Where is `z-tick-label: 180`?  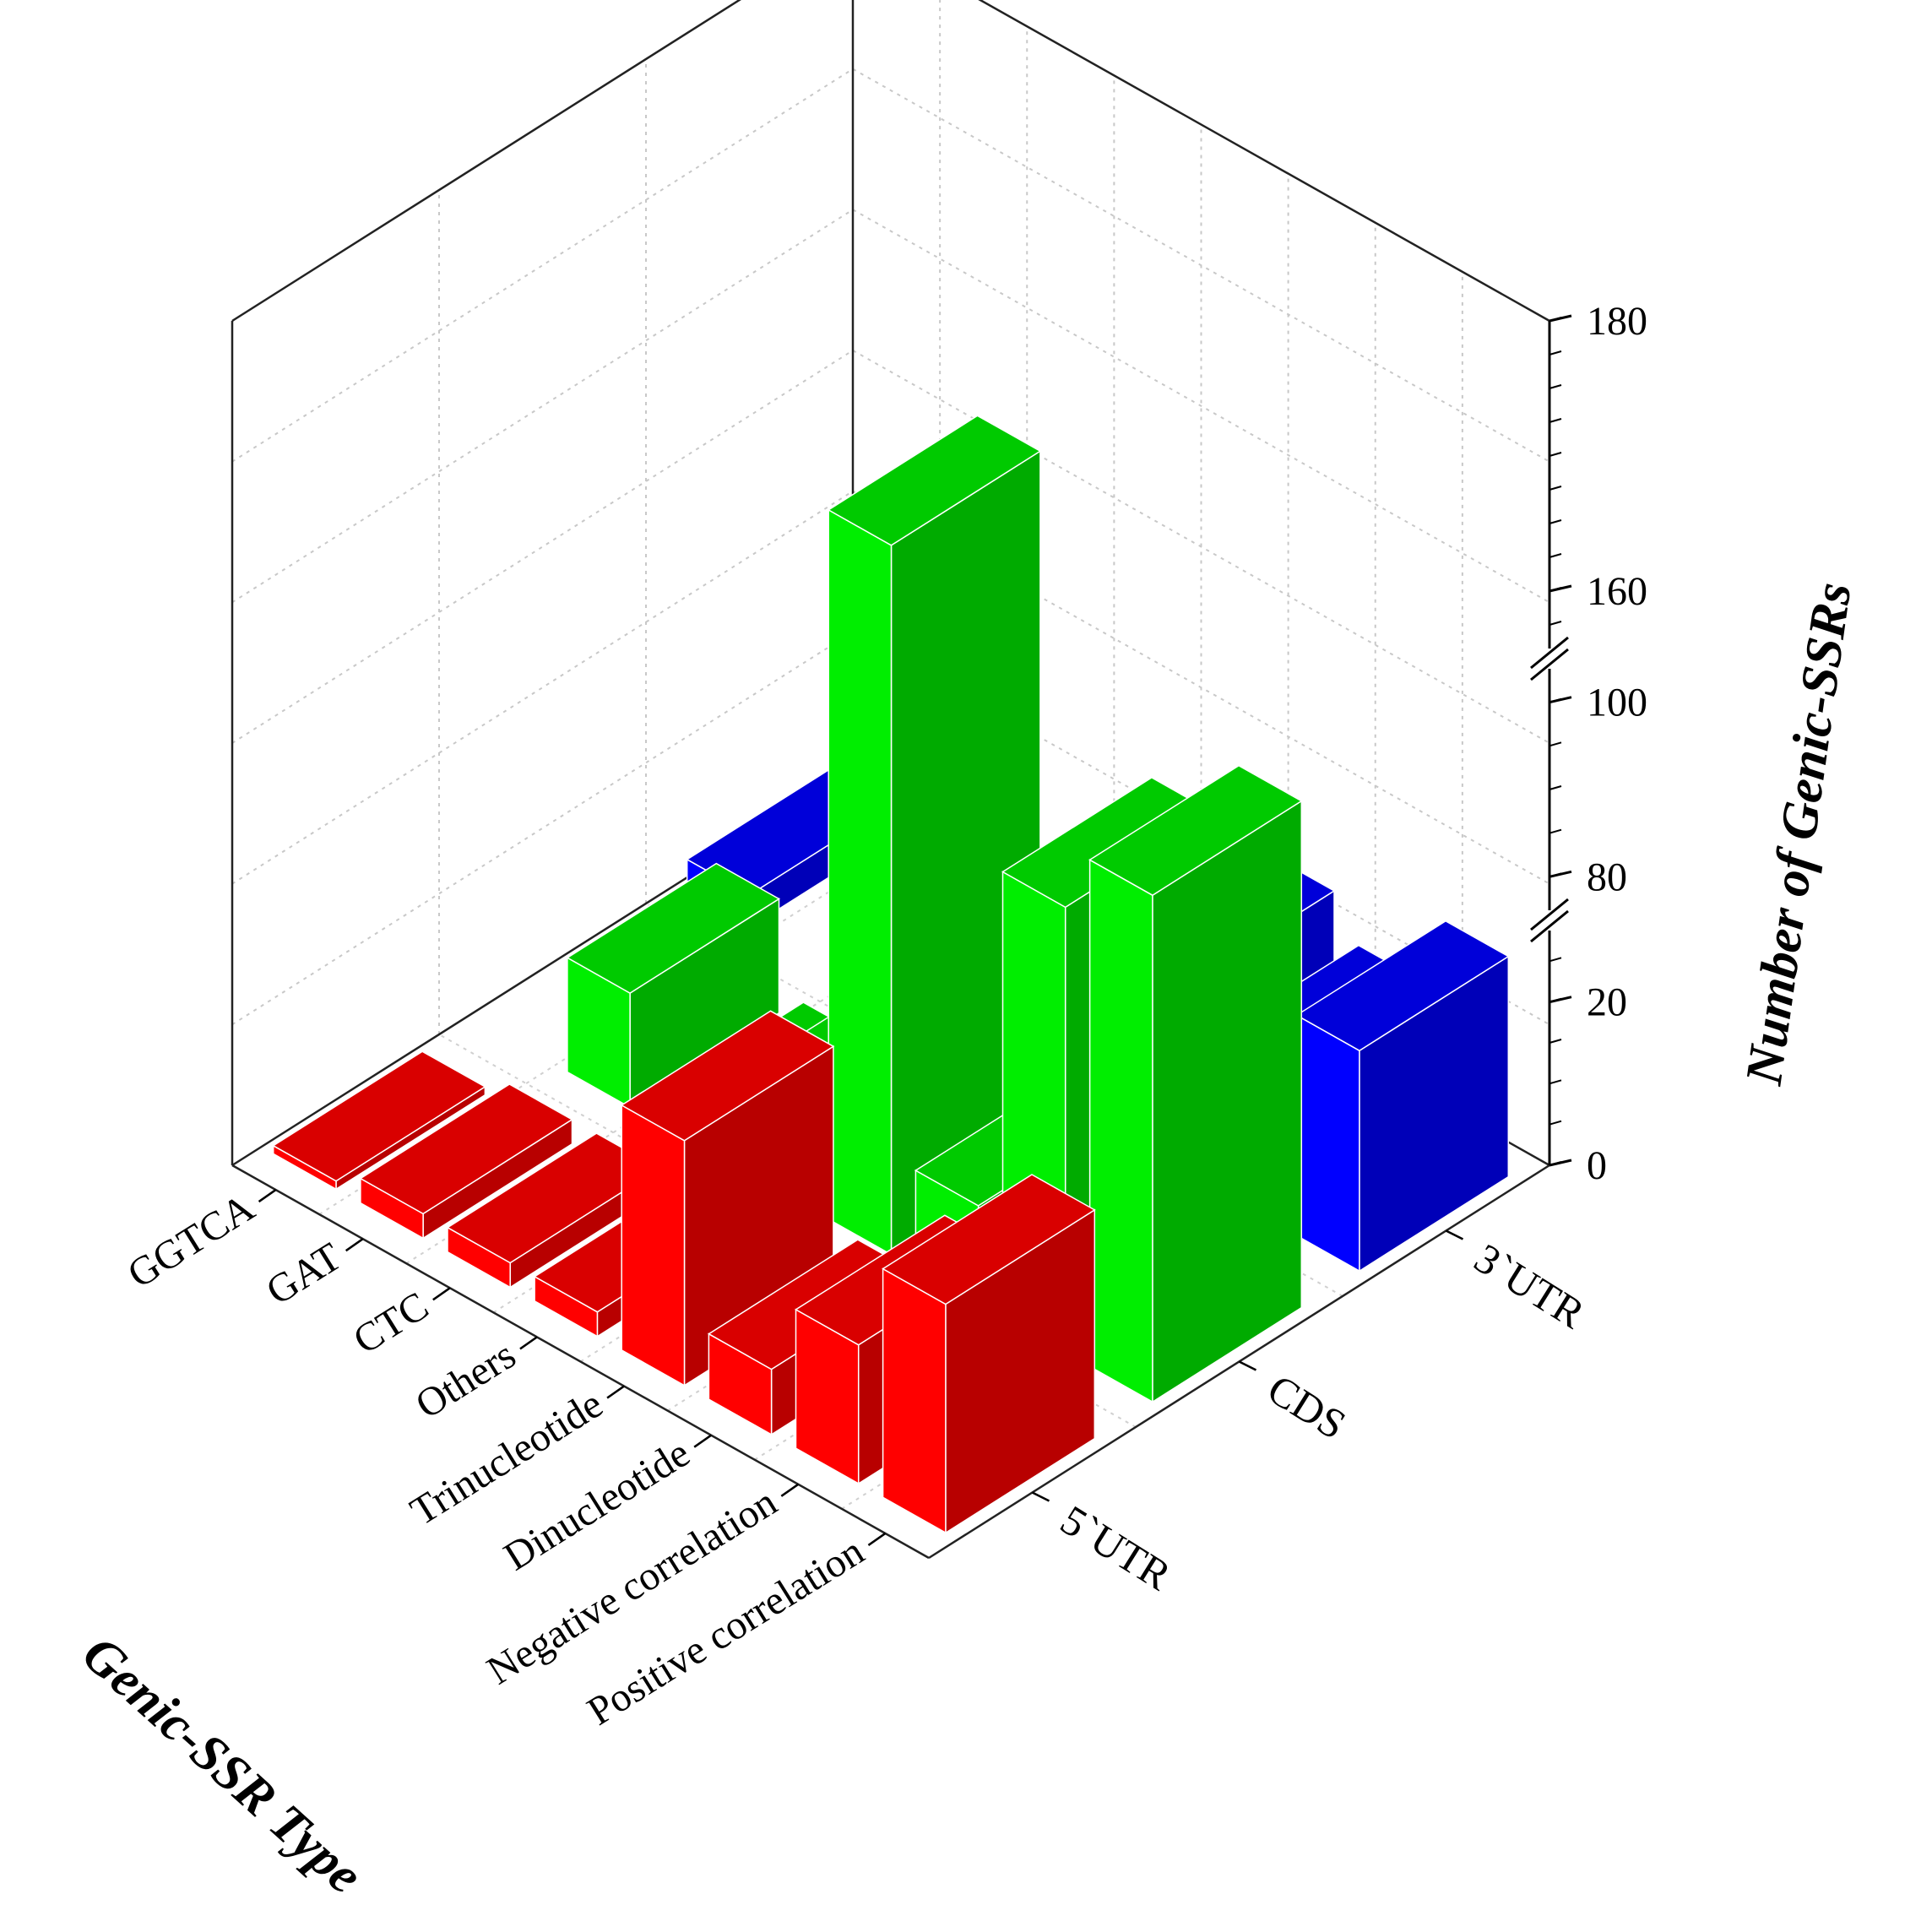
z-tick-label: 180 is located at coordinates (1617, 321).